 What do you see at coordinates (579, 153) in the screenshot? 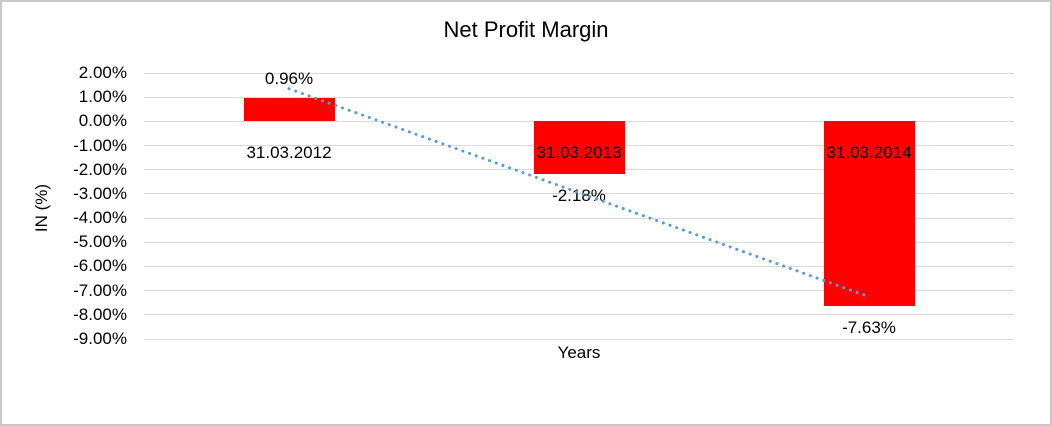
I see `category-label: 31.03.2013` at bounding box center [579, 153].